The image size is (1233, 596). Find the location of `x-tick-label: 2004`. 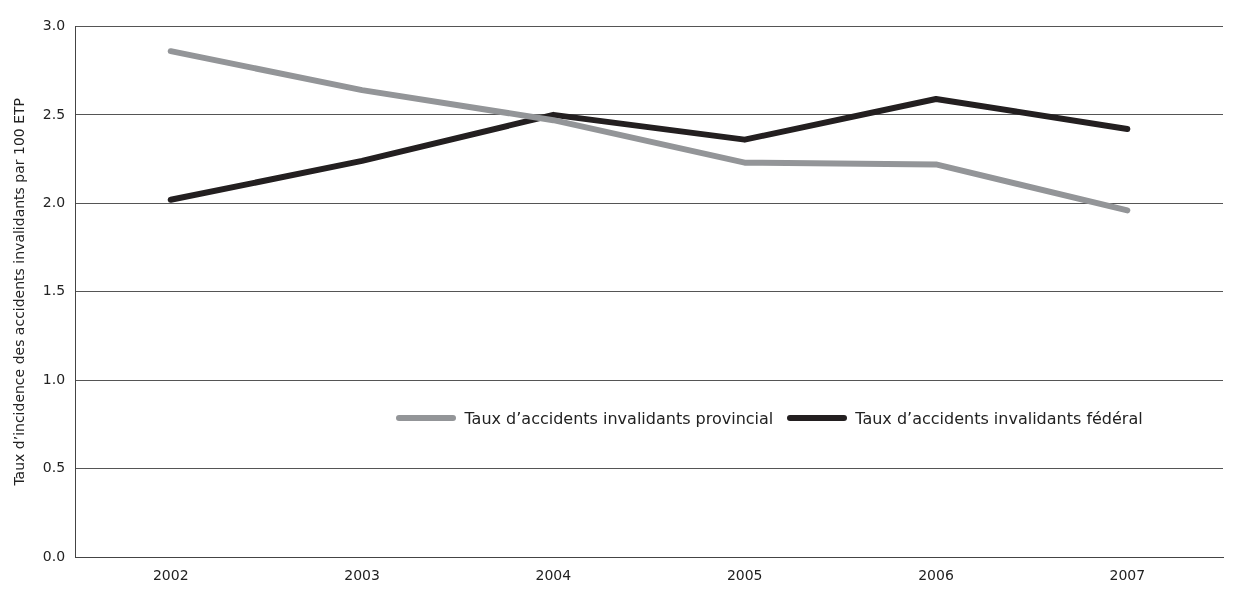

x-tick-label: 2004 is located at coordinates (553, 575).